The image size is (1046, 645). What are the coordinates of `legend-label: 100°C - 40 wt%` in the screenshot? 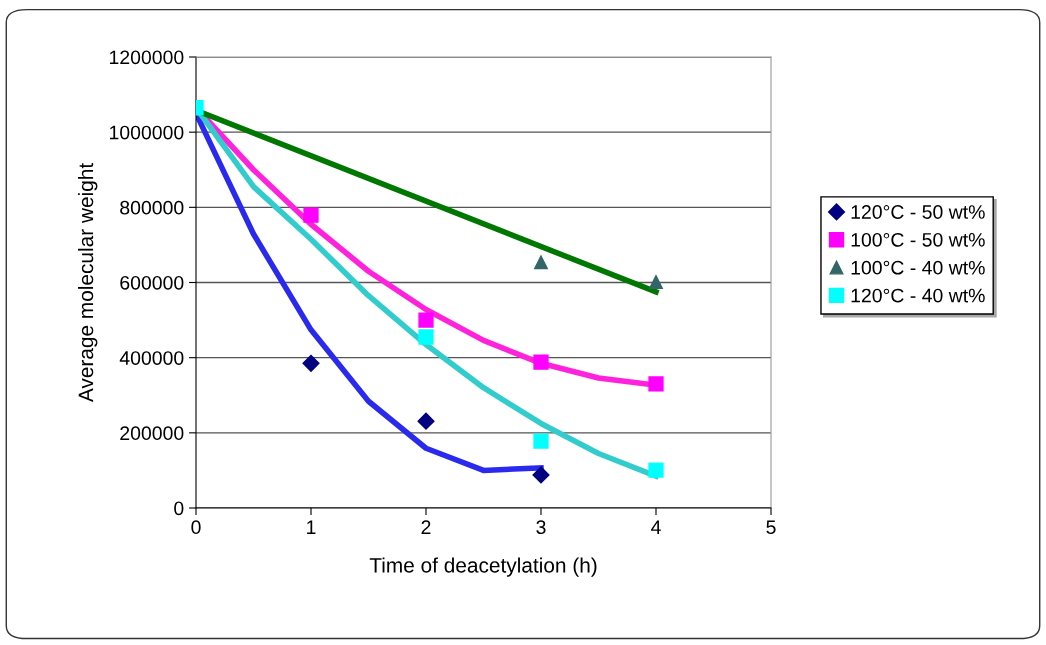 It's located at (918, 267).